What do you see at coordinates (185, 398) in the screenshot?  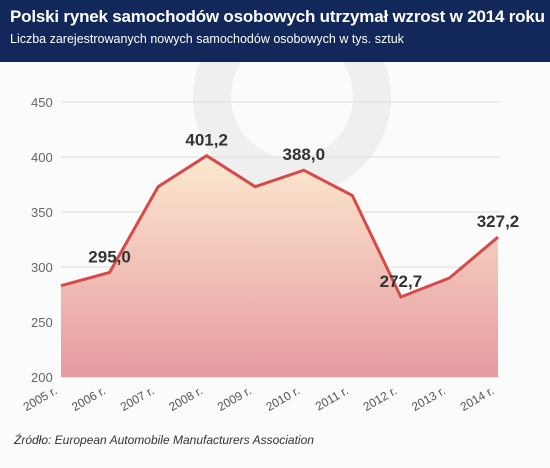 I see `x-tick-label: 2008 r.` at bounding box center [185, 398].